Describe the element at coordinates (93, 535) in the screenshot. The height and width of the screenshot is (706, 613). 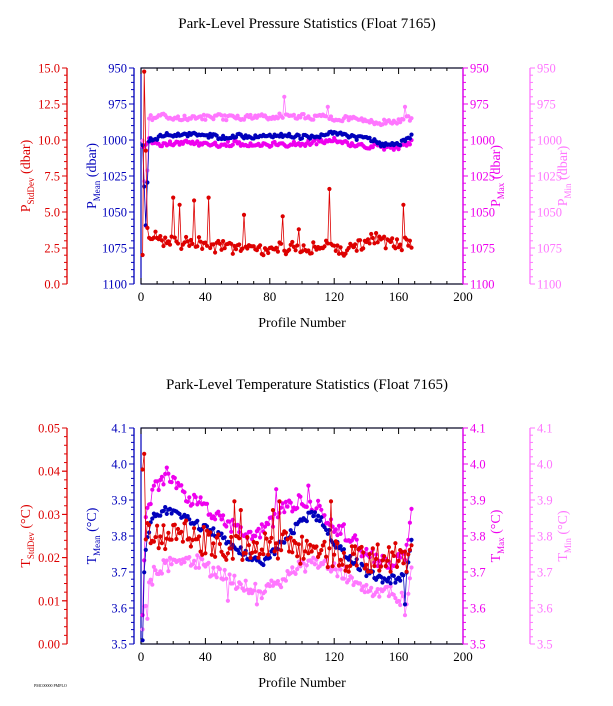
I see `mean-axis-label: TMean (°C)` at that location.